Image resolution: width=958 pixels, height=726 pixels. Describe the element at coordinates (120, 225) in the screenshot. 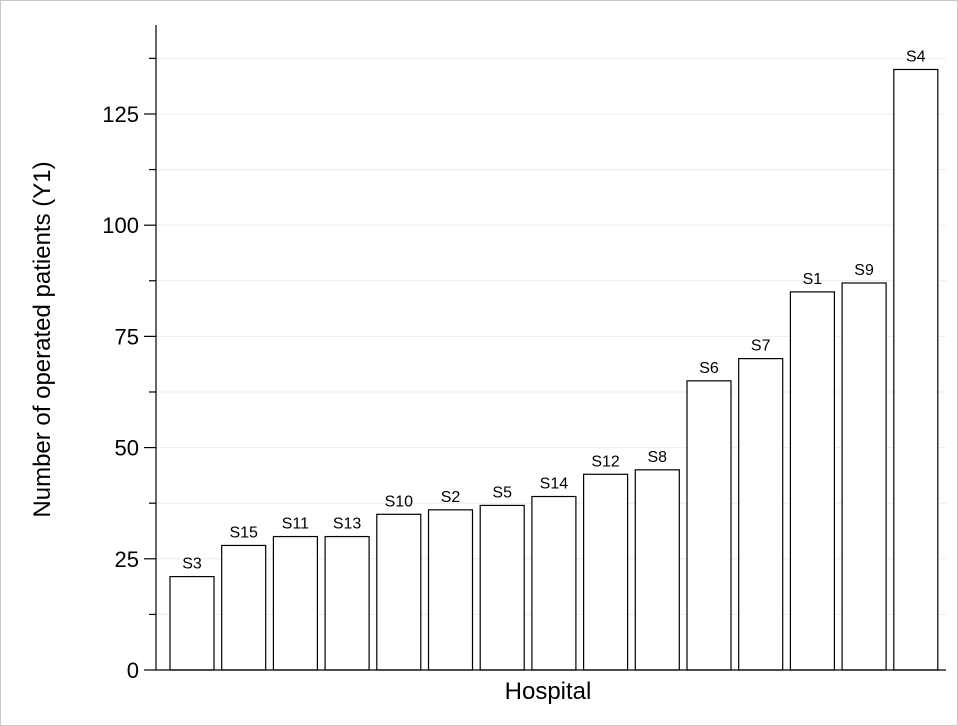

I see `y-tick-label: 100` at that location.